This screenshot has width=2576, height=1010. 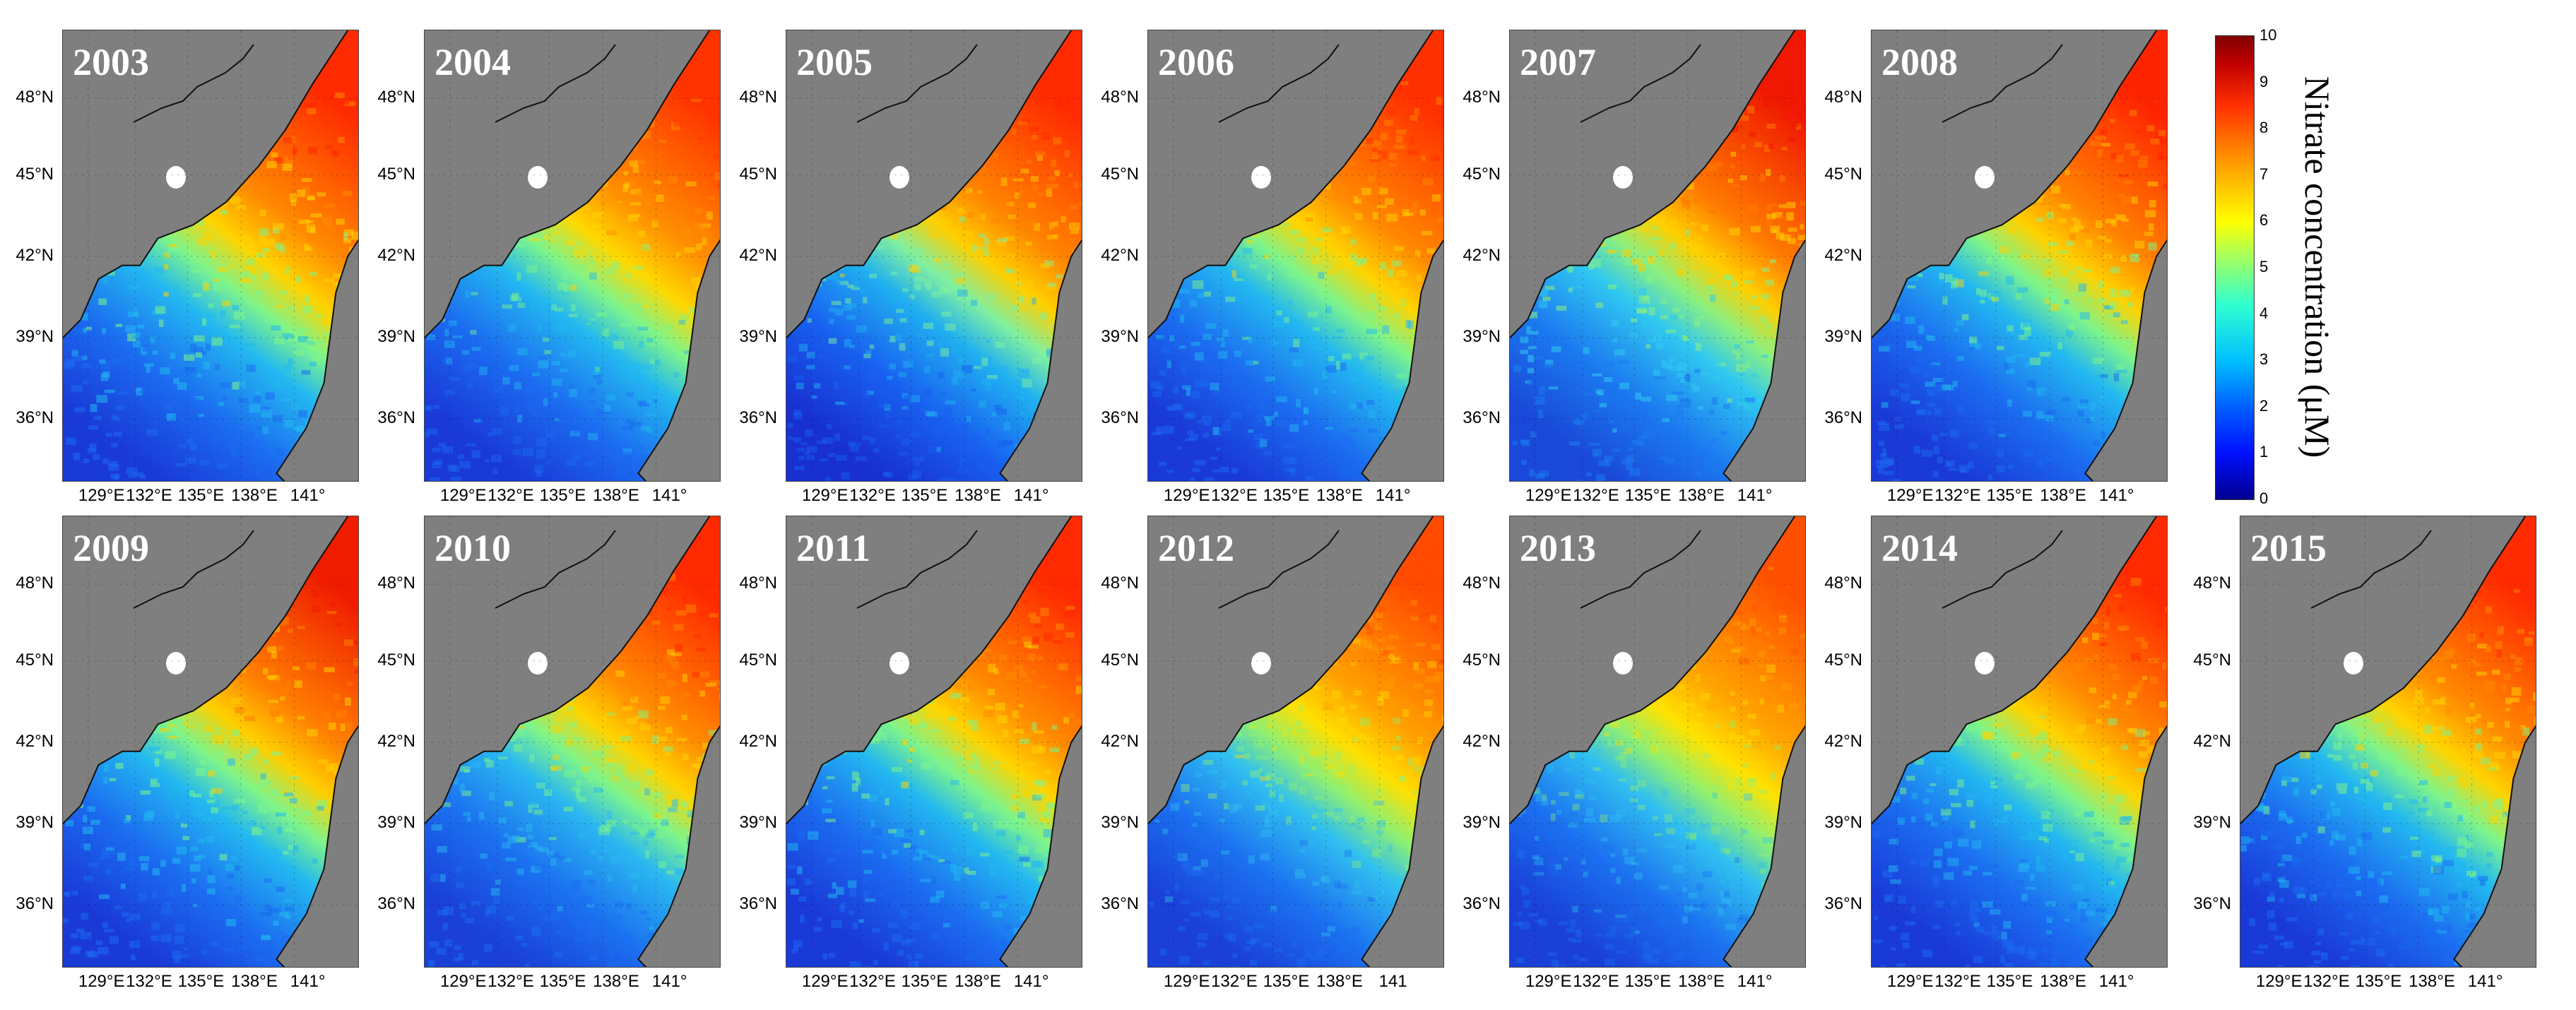 I want to click on nitrate-map-2010, so click(x=572, y=741).